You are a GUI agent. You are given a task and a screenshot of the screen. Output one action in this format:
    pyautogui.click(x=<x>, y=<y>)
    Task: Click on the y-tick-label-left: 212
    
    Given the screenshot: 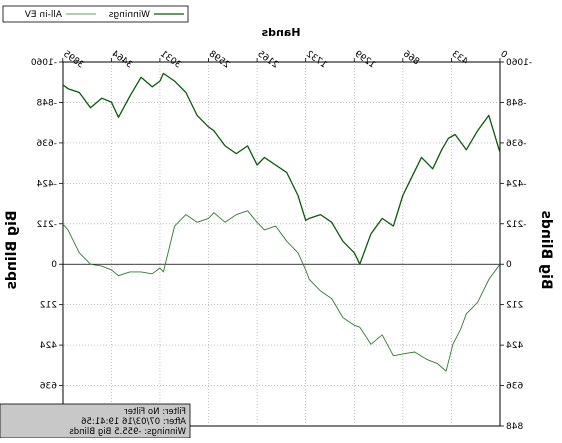 What is the action you would take?
    pyautogui.click(x=514, y=306)
    